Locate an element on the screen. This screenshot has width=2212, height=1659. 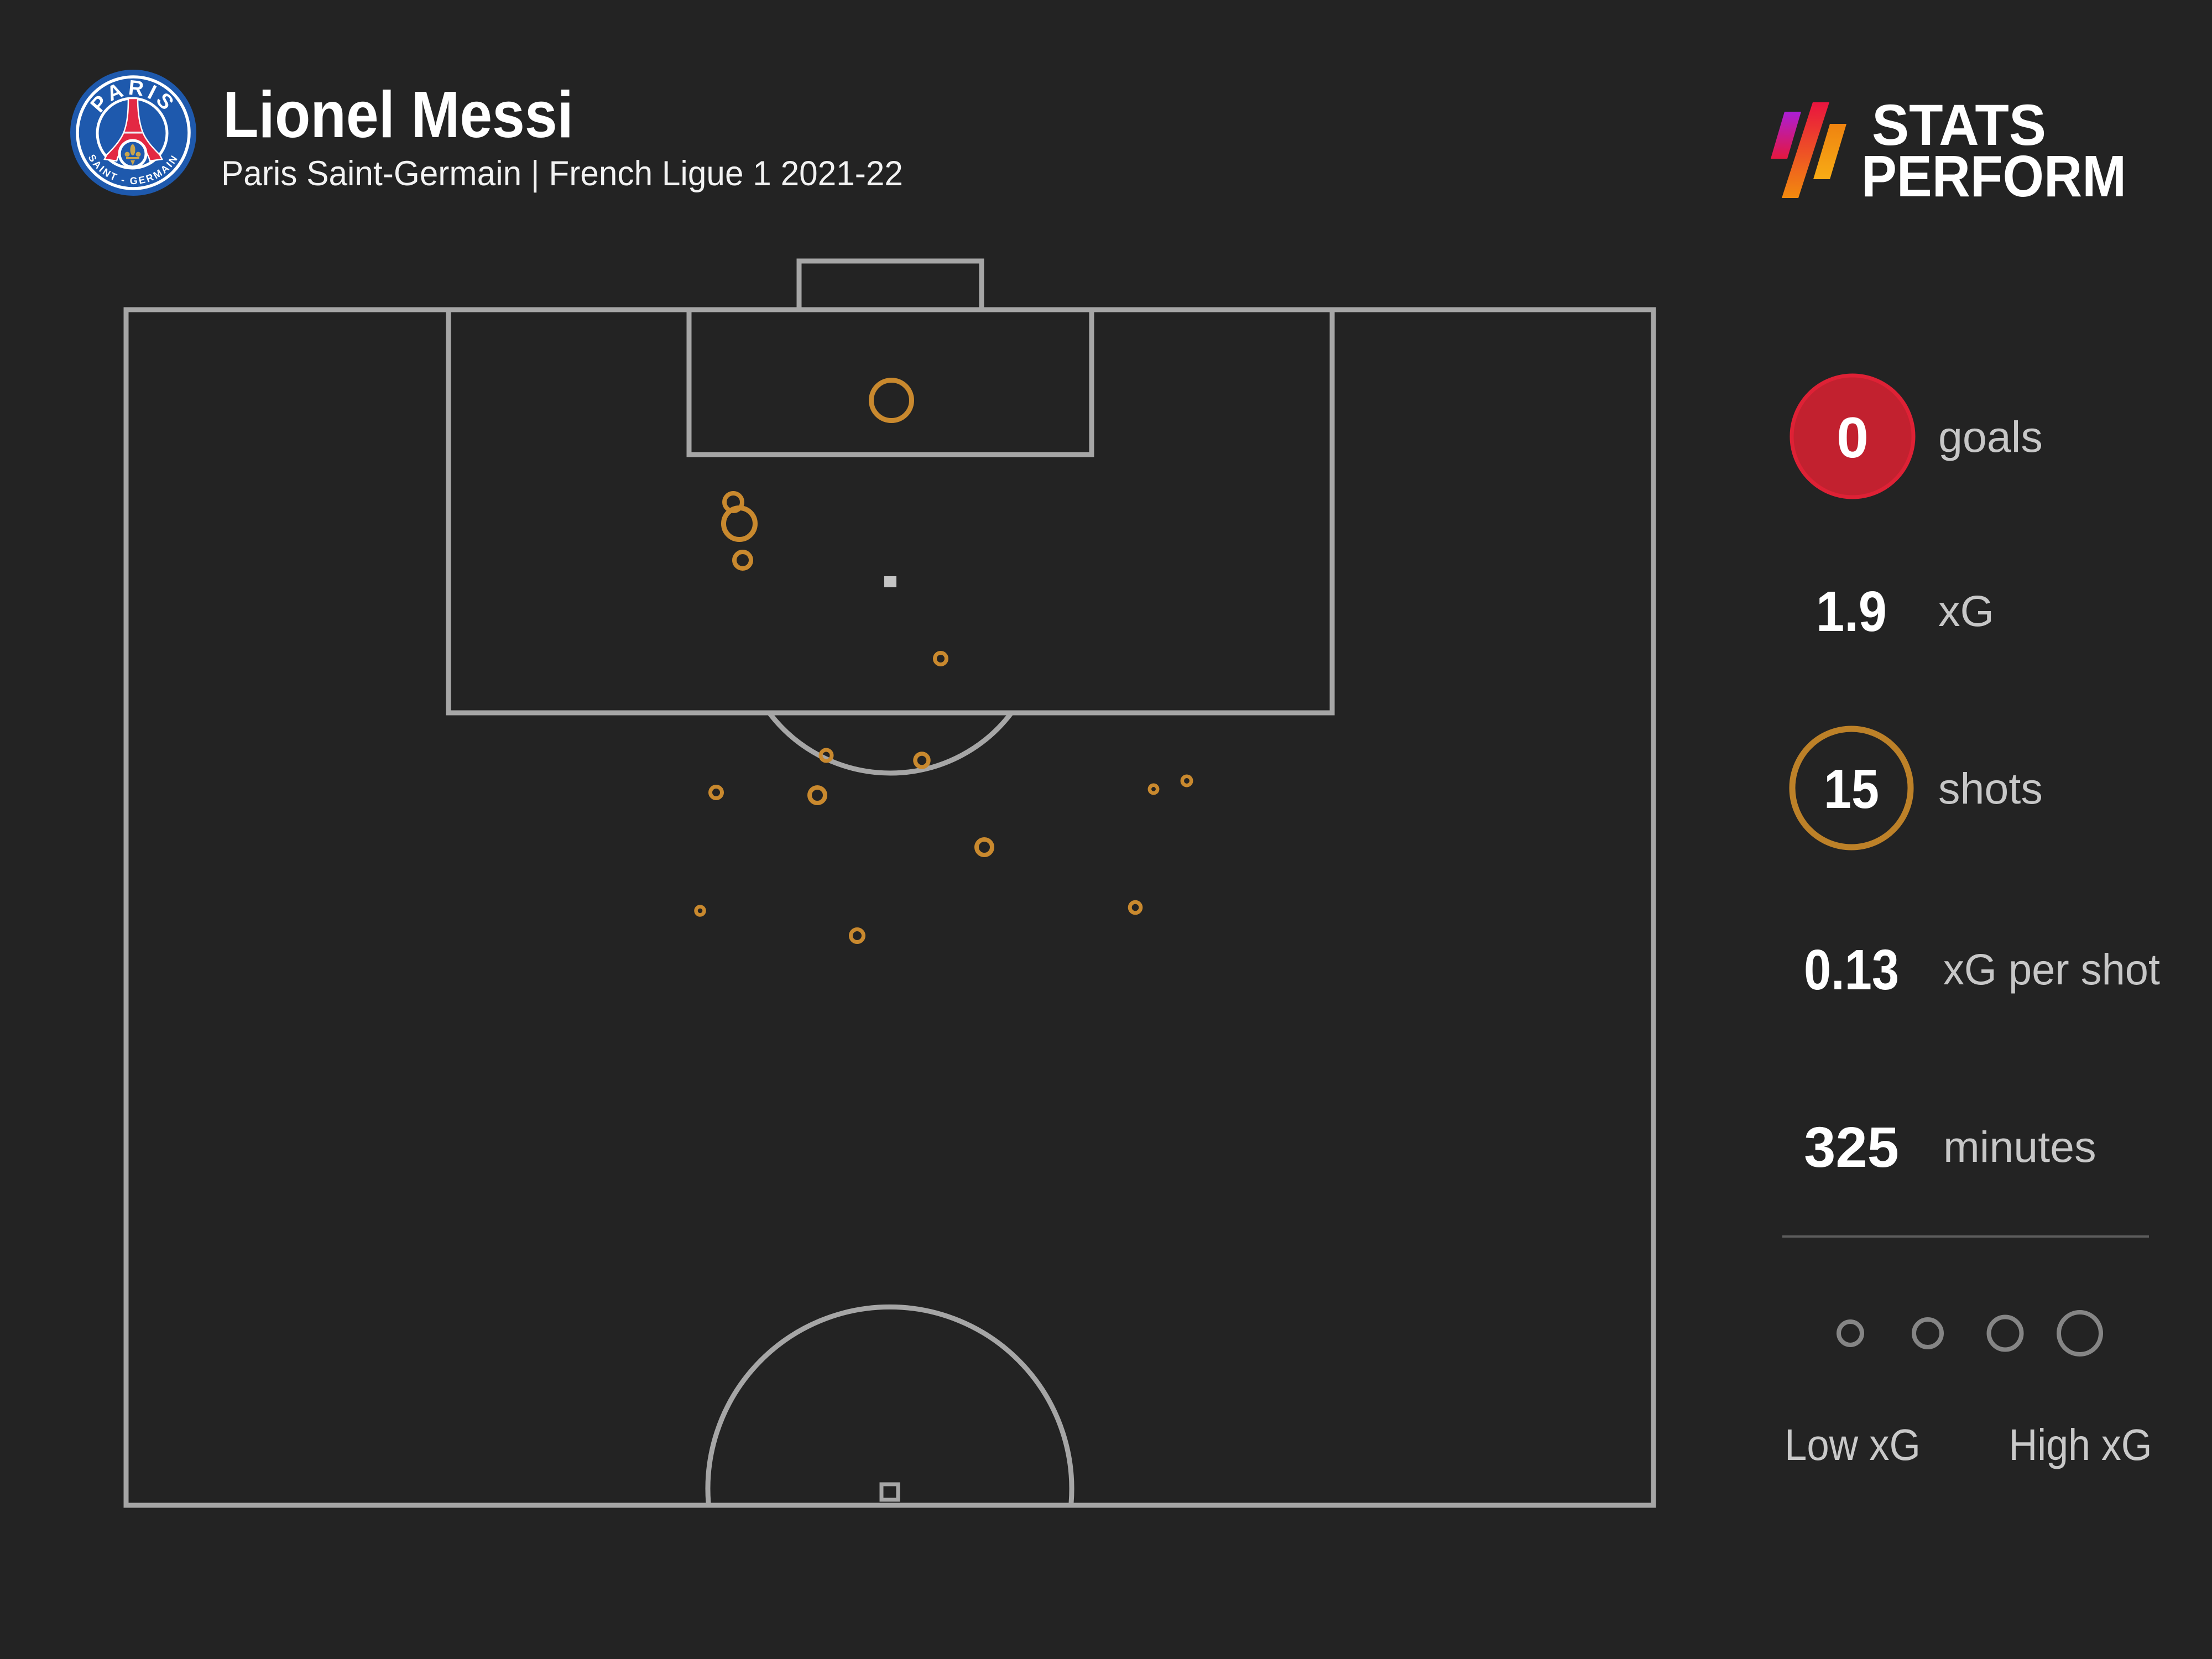
svg-text: 0.13 is located at coordinates (1852, 970).